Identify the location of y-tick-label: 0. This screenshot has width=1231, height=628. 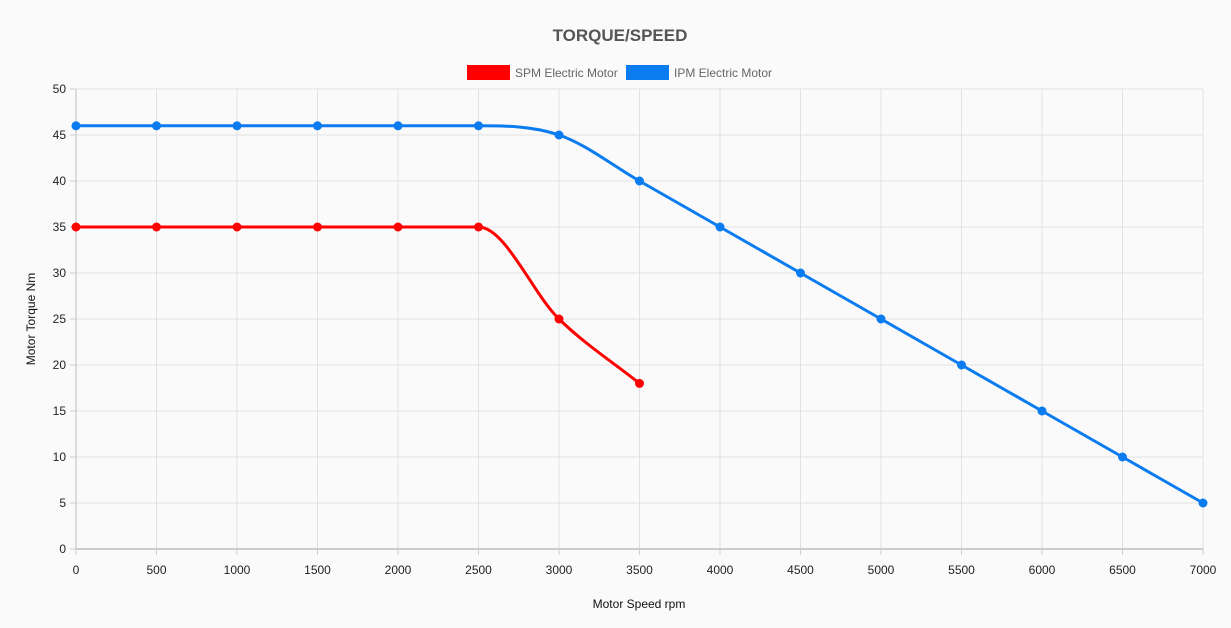
(62, 549).